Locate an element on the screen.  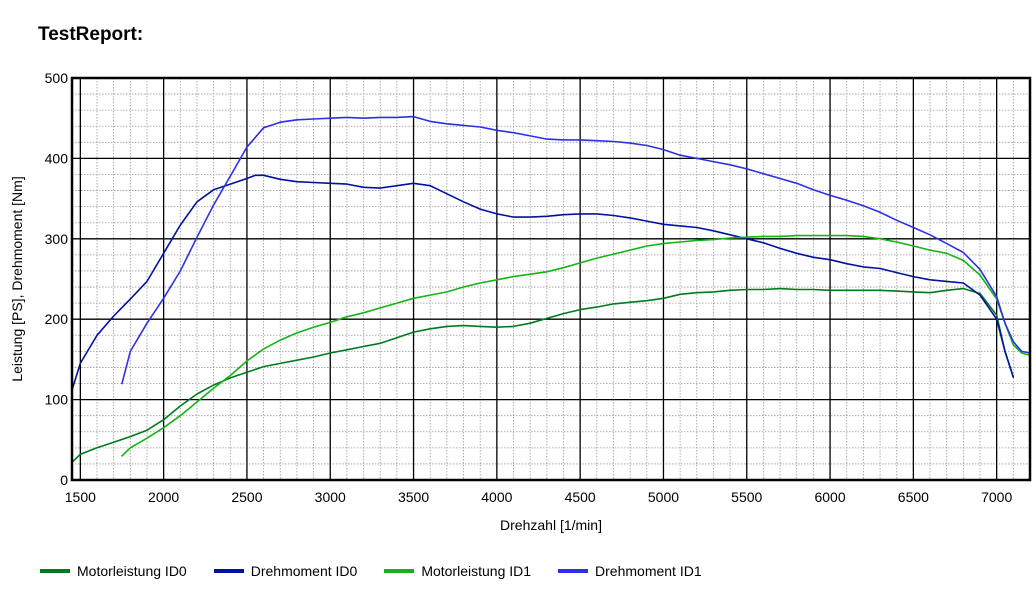
legend-item: Motorleistung ID1 is located at coordinates (457, 571).